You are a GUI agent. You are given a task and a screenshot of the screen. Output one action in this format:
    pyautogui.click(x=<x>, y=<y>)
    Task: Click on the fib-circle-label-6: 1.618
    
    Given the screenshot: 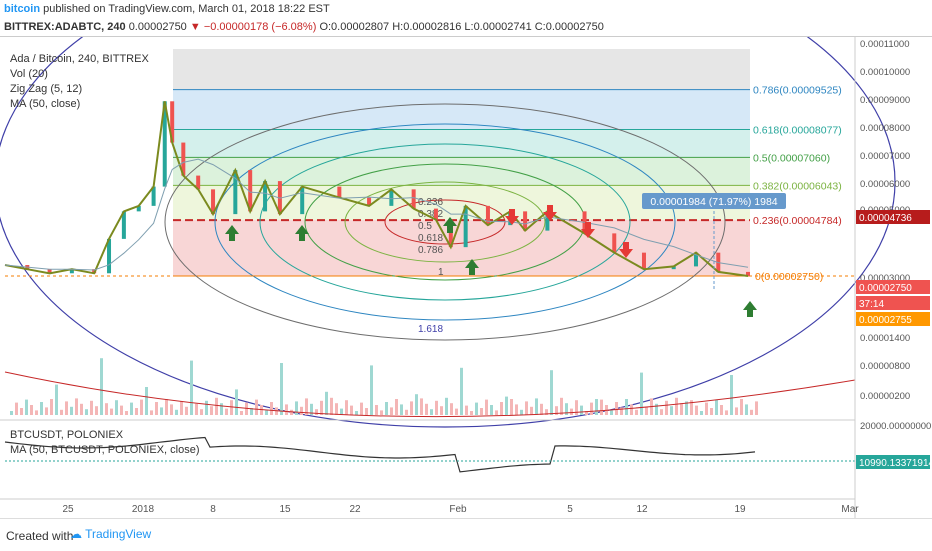 What is the action you would take?
    pyautogui.click(x=430, y=329)
    